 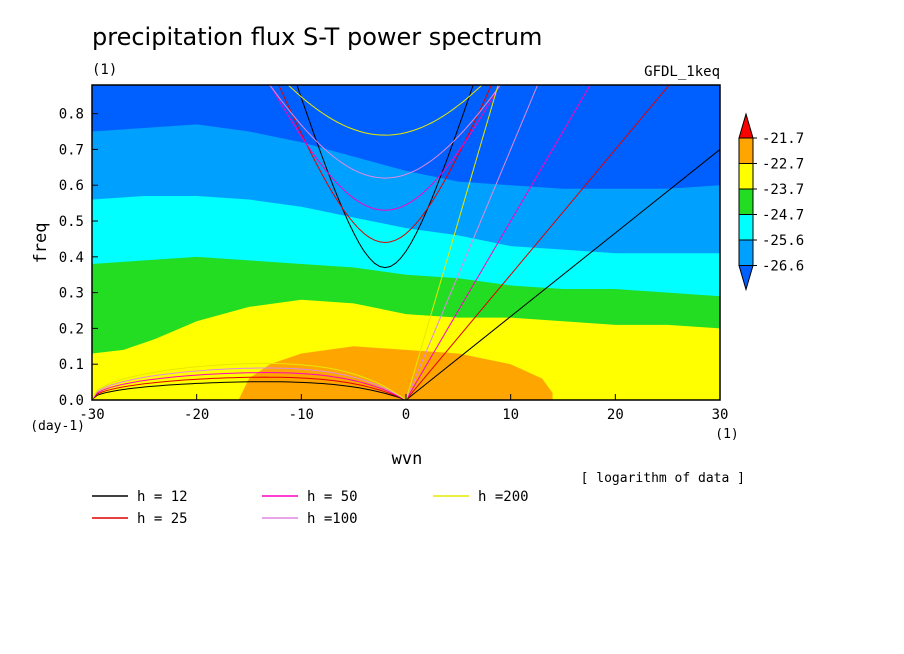 What do you see at coordinates (71, 186) in the screenshot?
I see `y-tick-label: 0.6` at bounding box center [71, 186].